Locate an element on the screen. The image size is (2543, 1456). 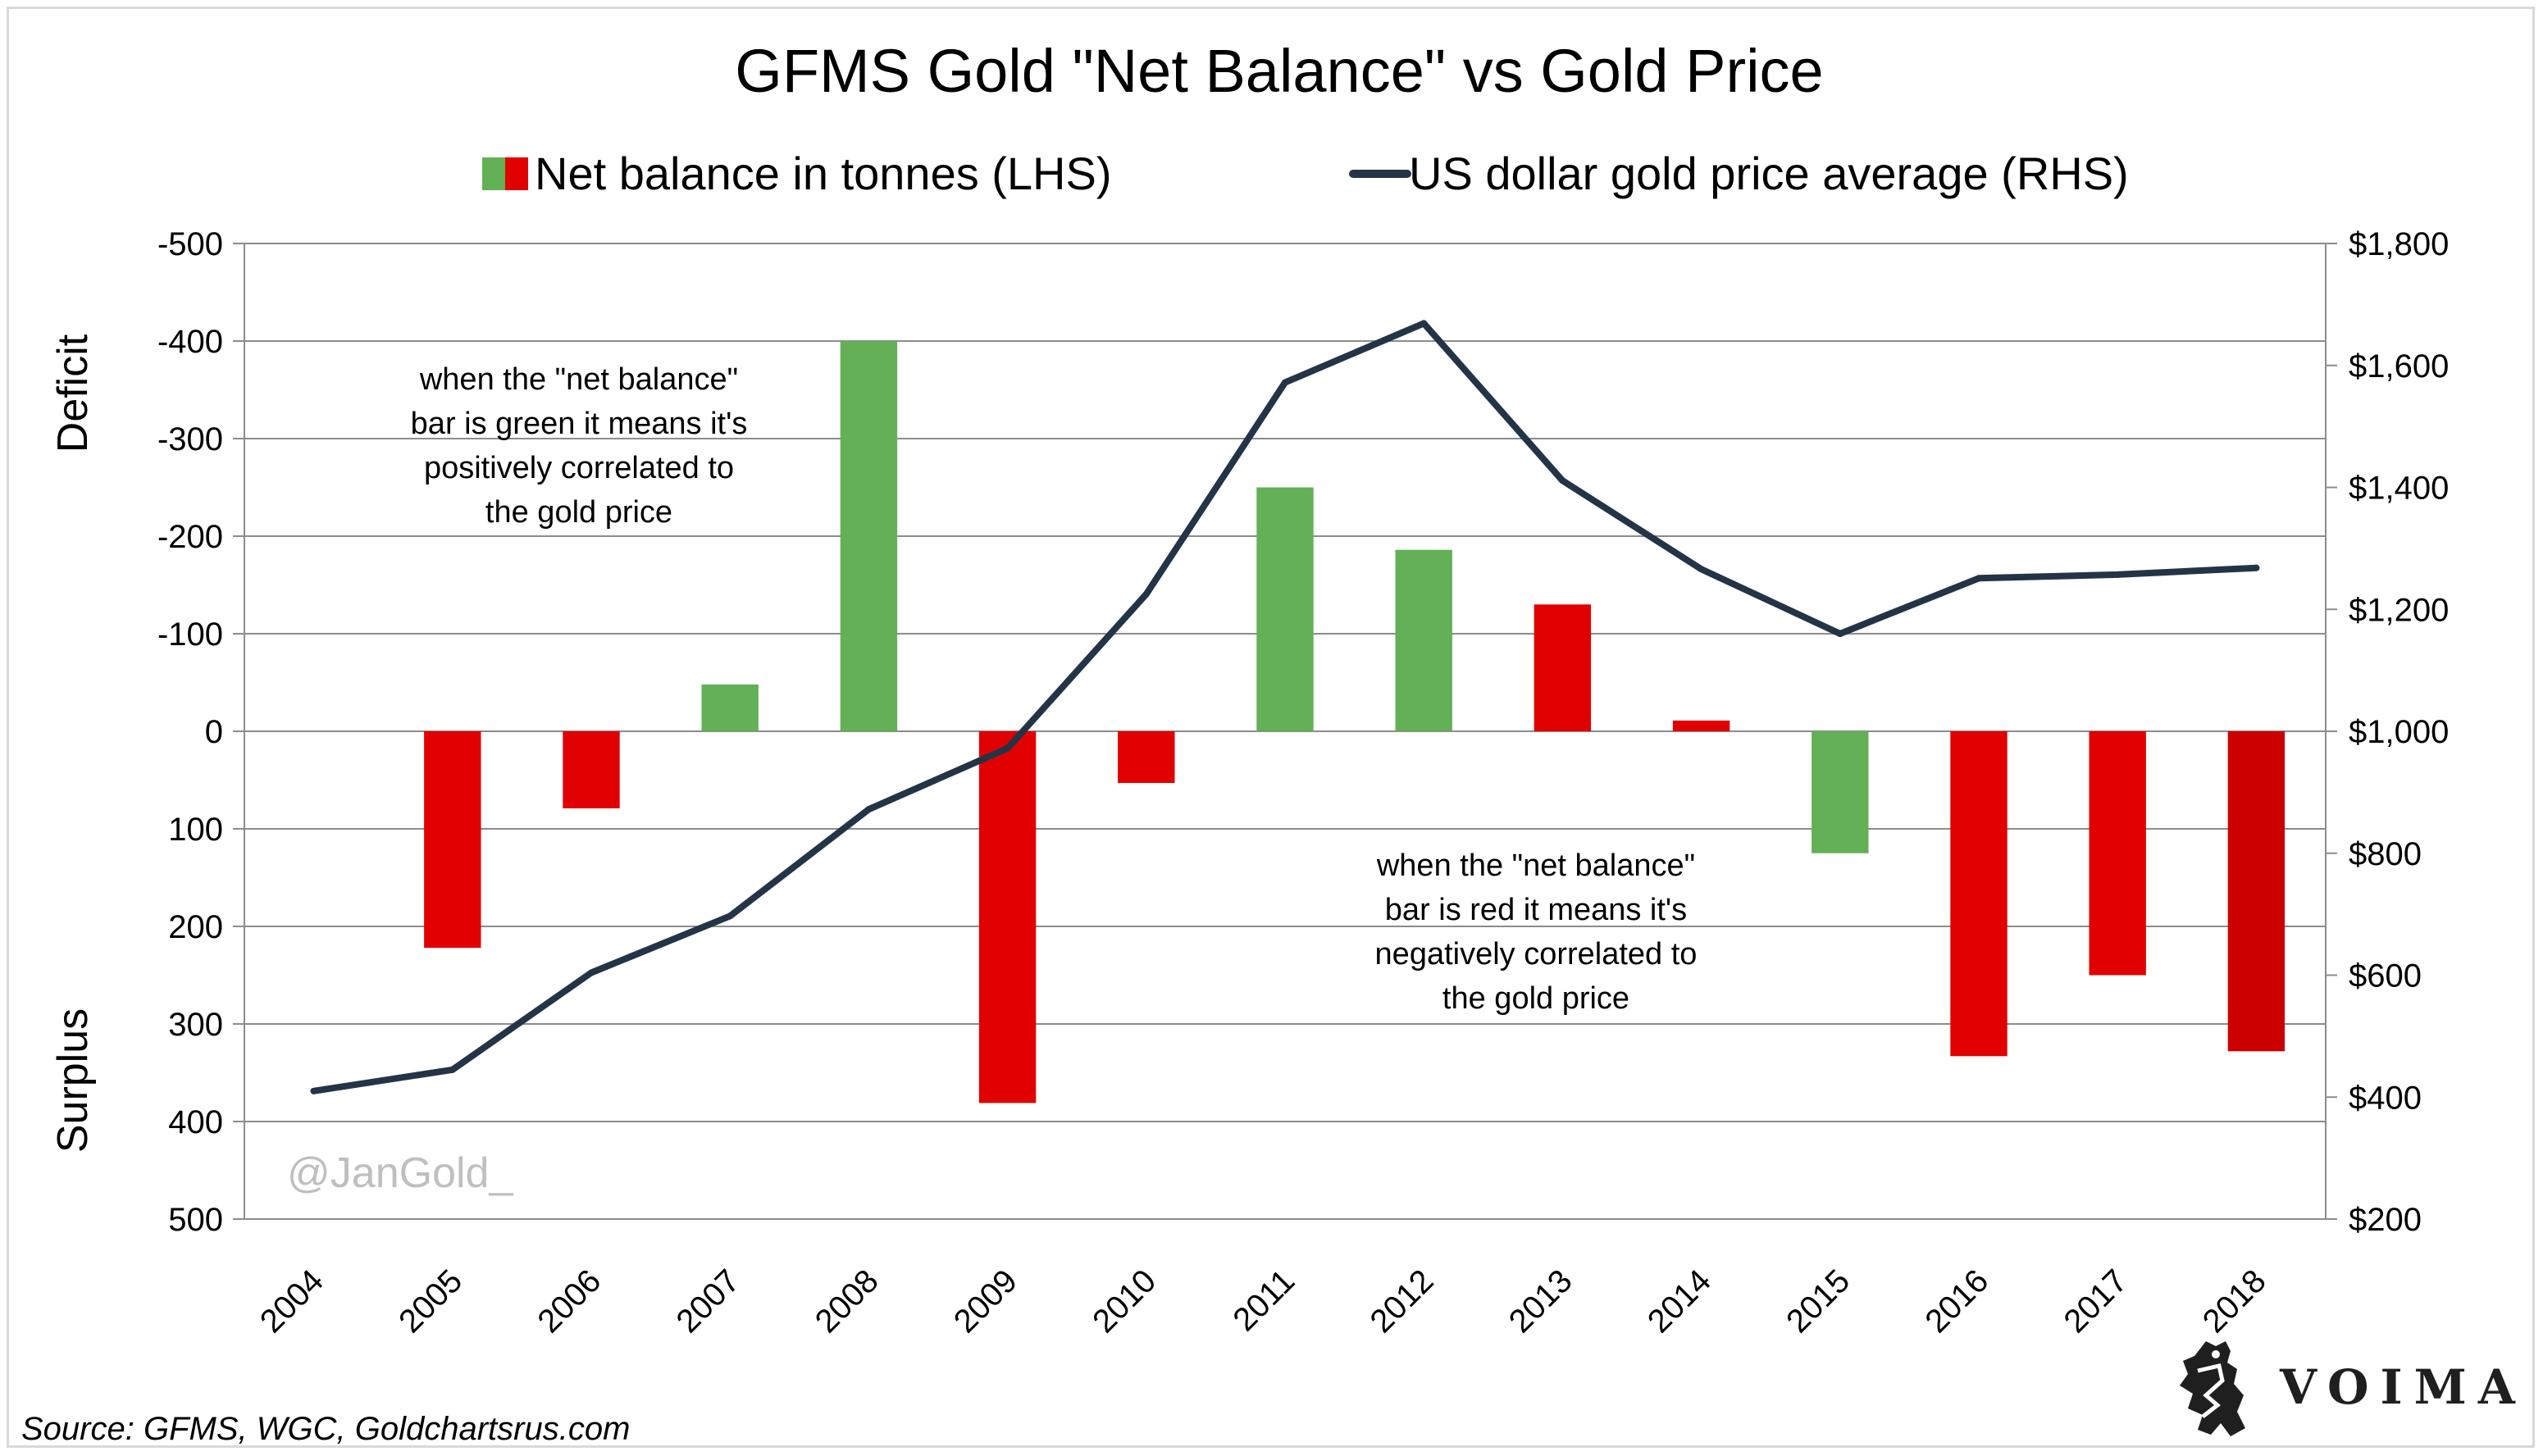
x-tick-label: 2015 is located at coordinates (1818, 1301).